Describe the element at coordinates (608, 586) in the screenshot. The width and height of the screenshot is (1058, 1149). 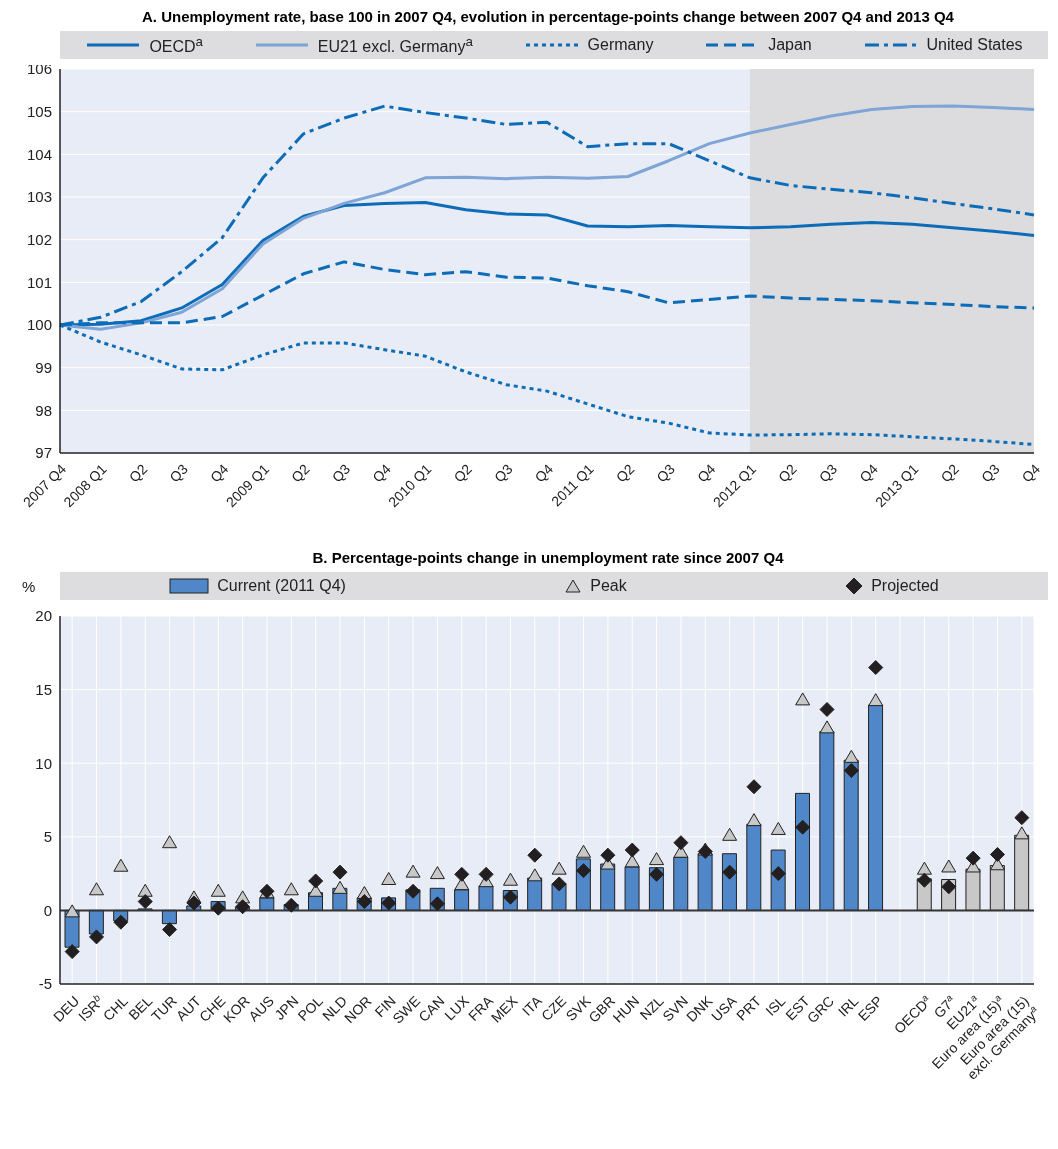
I see `legend-label: Peak` at that location.